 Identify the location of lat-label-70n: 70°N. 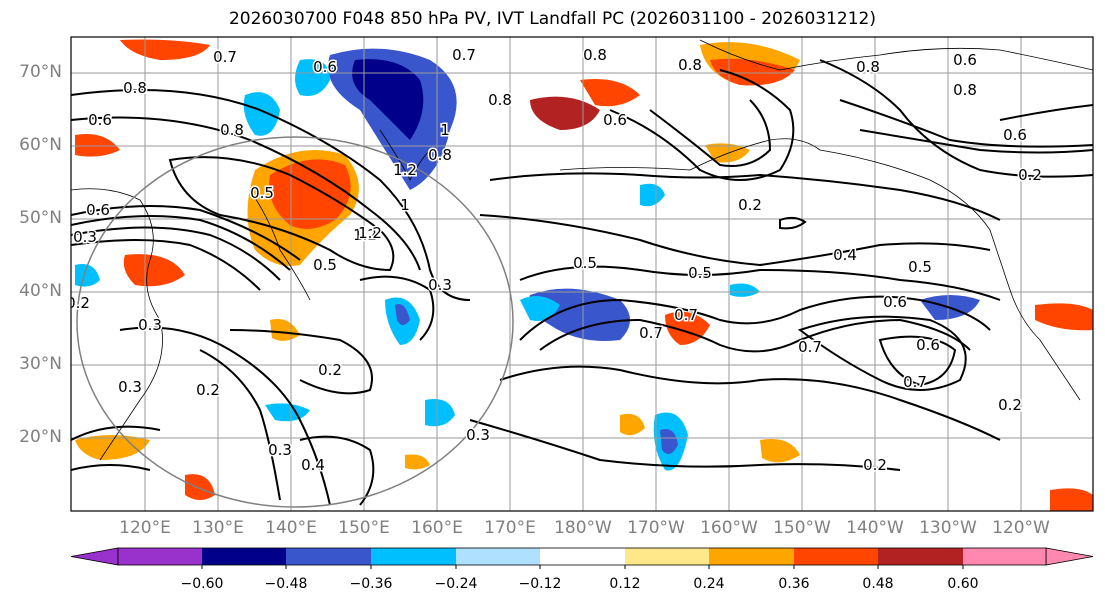
(40, 72).